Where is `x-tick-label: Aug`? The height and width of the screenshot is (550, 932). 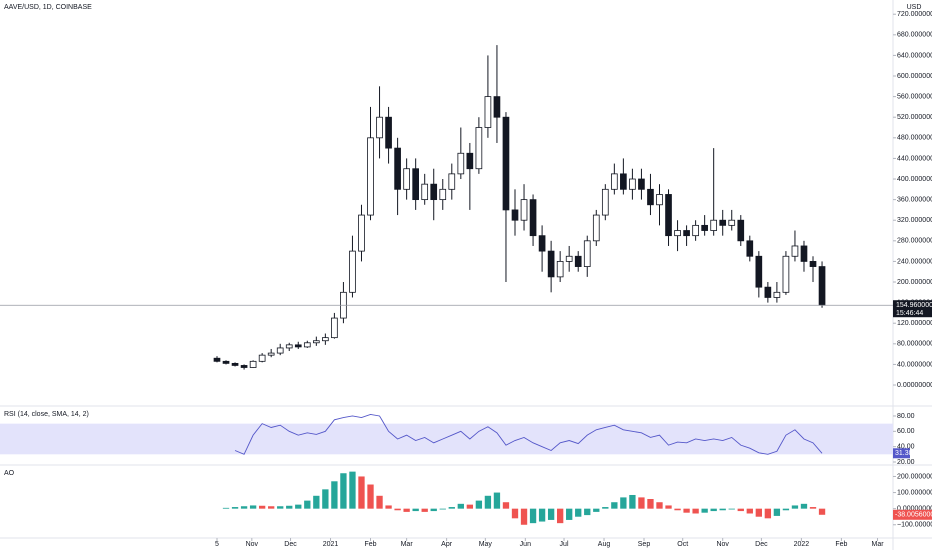 x-tick-label: Aug is located at coordinates (604, 544).